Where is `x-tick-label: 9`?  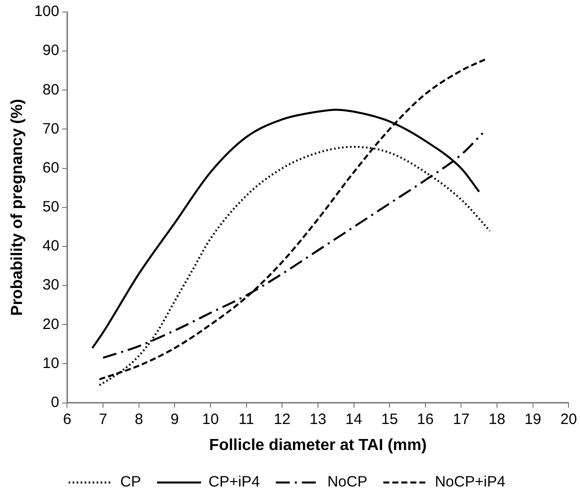
x-tick-label: 9 is located at coordinates (174, 419).